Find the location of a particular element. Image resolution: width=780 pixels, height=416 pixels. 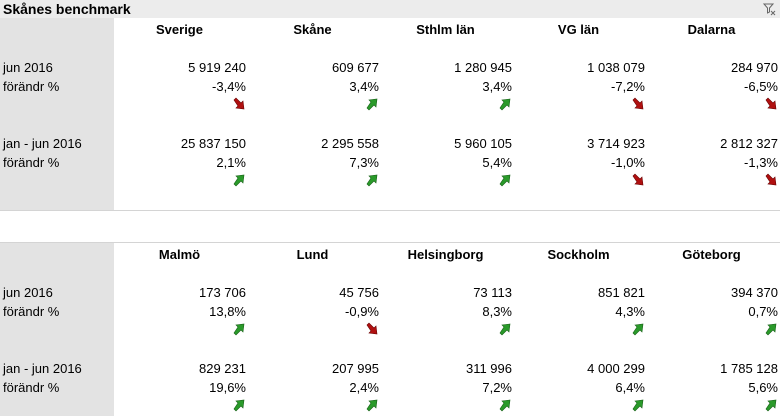

cell-value: 5 919 240 is located at coordinates (217, 67).